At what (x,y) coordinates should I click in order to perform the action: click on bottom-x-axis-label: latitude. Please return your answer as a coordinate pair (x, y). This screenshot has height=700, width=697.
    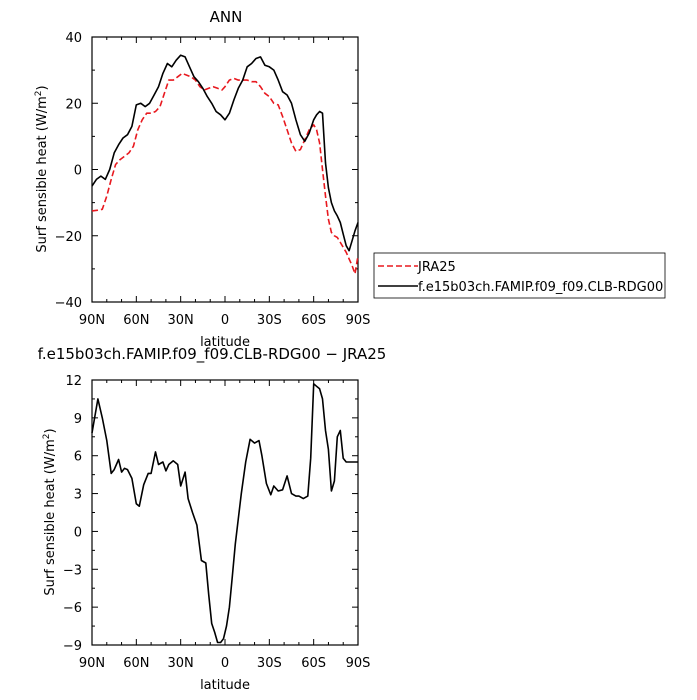
    Looking at the image, I should click on (225, 685).